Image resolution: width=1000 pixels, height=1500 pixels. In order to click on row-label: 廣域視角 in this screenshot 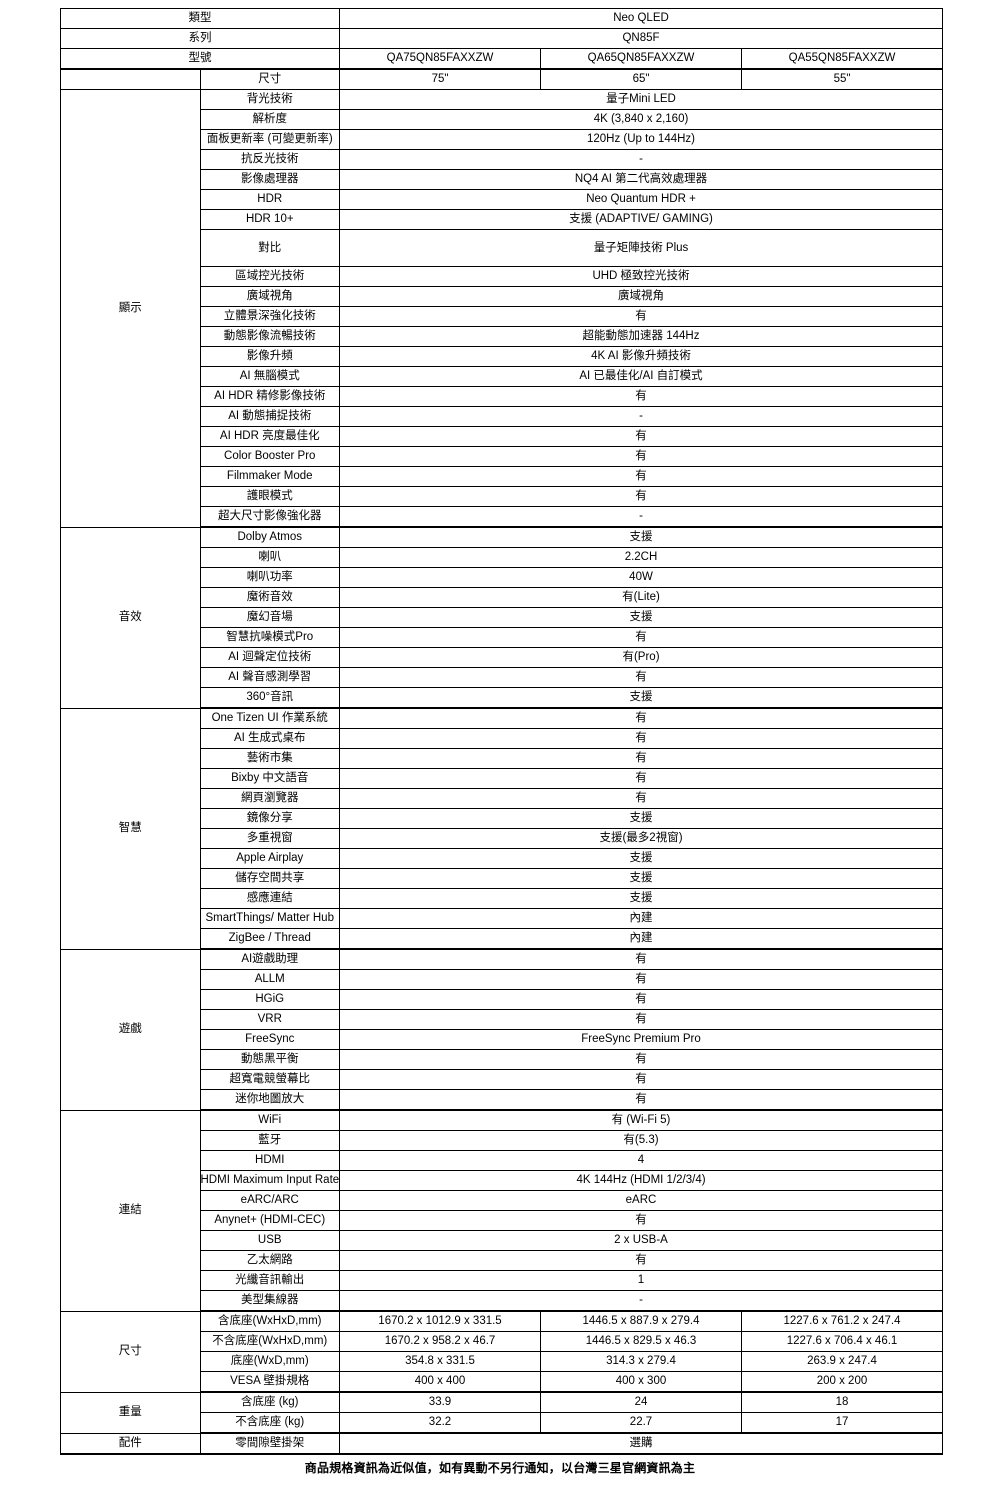, I will do `click(269, 296)`.